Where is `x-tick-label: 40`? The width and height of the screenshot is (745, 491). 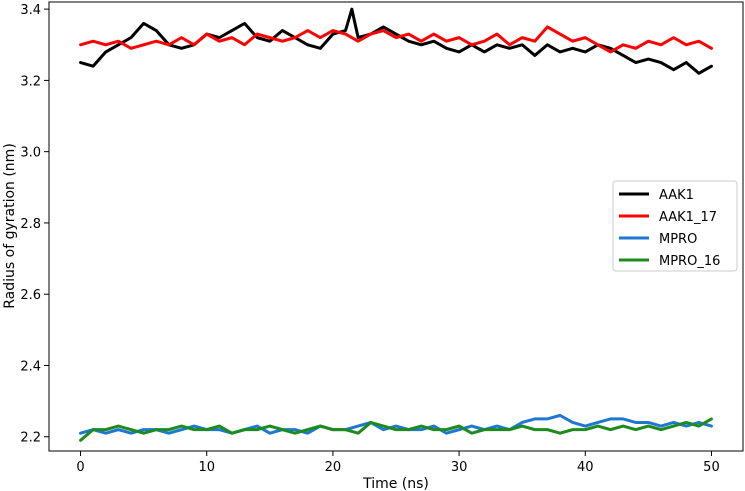
x-tick-label: 40 is located at coordinates (585, 467).